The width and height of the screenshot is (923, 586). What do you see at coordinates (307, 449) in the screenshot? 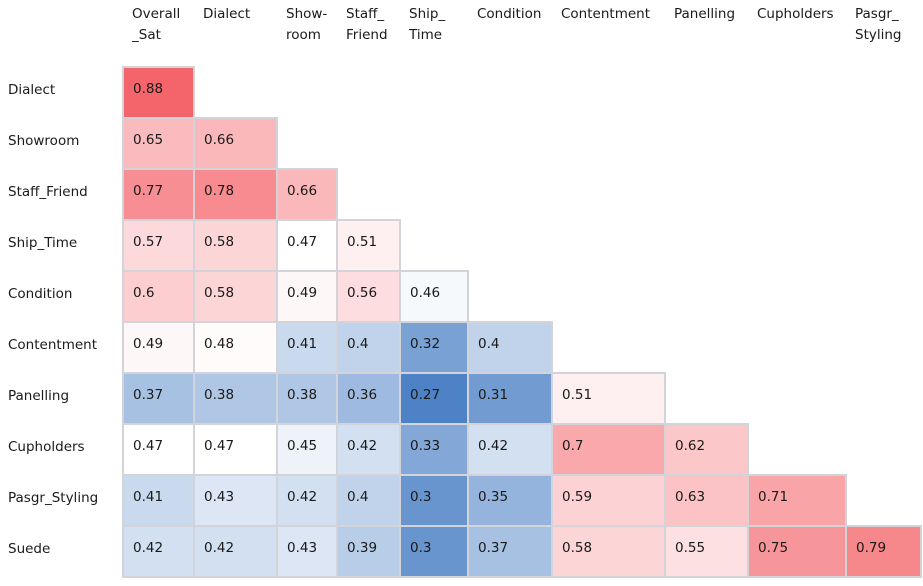
I see `cell-cupholders-showroom: 0.45` at bounding box center [307, 449].